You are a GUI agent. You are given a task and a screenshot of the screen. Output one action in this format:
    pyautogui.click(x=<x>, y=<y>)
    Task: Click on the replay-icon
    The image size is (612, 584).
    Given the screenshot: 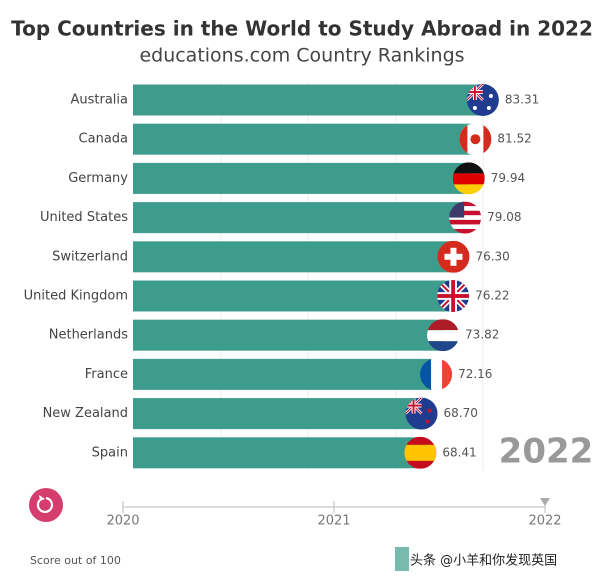 What is the action you would take?
    pyautogui.click(x=44, y=504)
    